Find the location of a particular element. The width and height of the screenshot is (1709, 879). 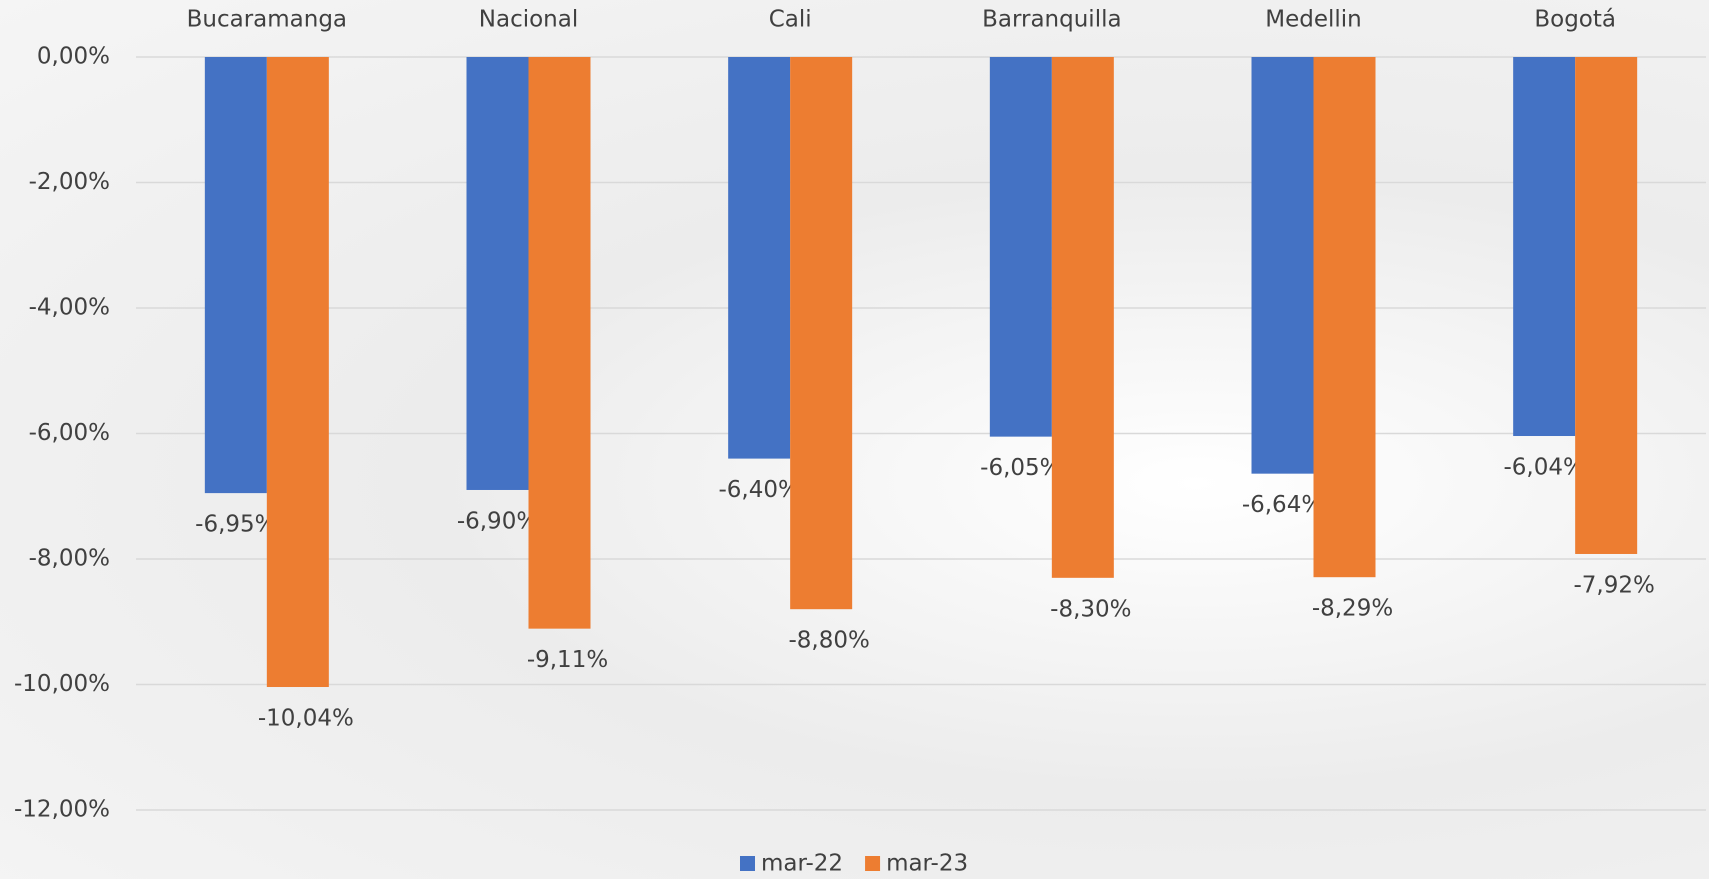

y-tick-label: -12,00% is located at coordinates (62, 810).